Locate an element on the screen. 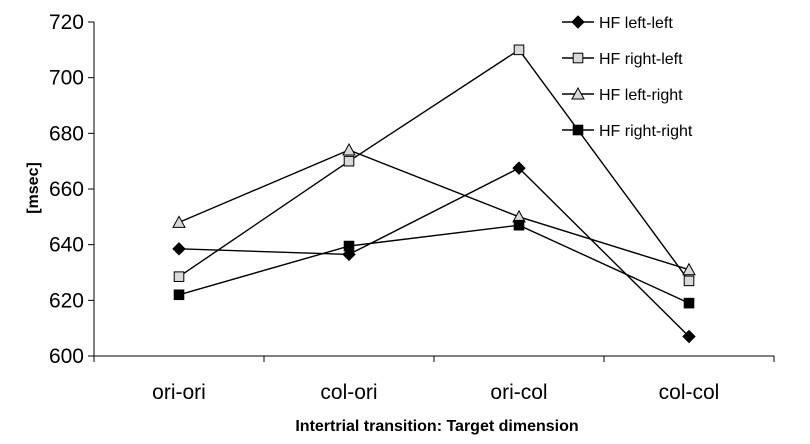 This screenshot has height=444, width=810. legend-item: HF right-right is located at coordinates (627, 131).